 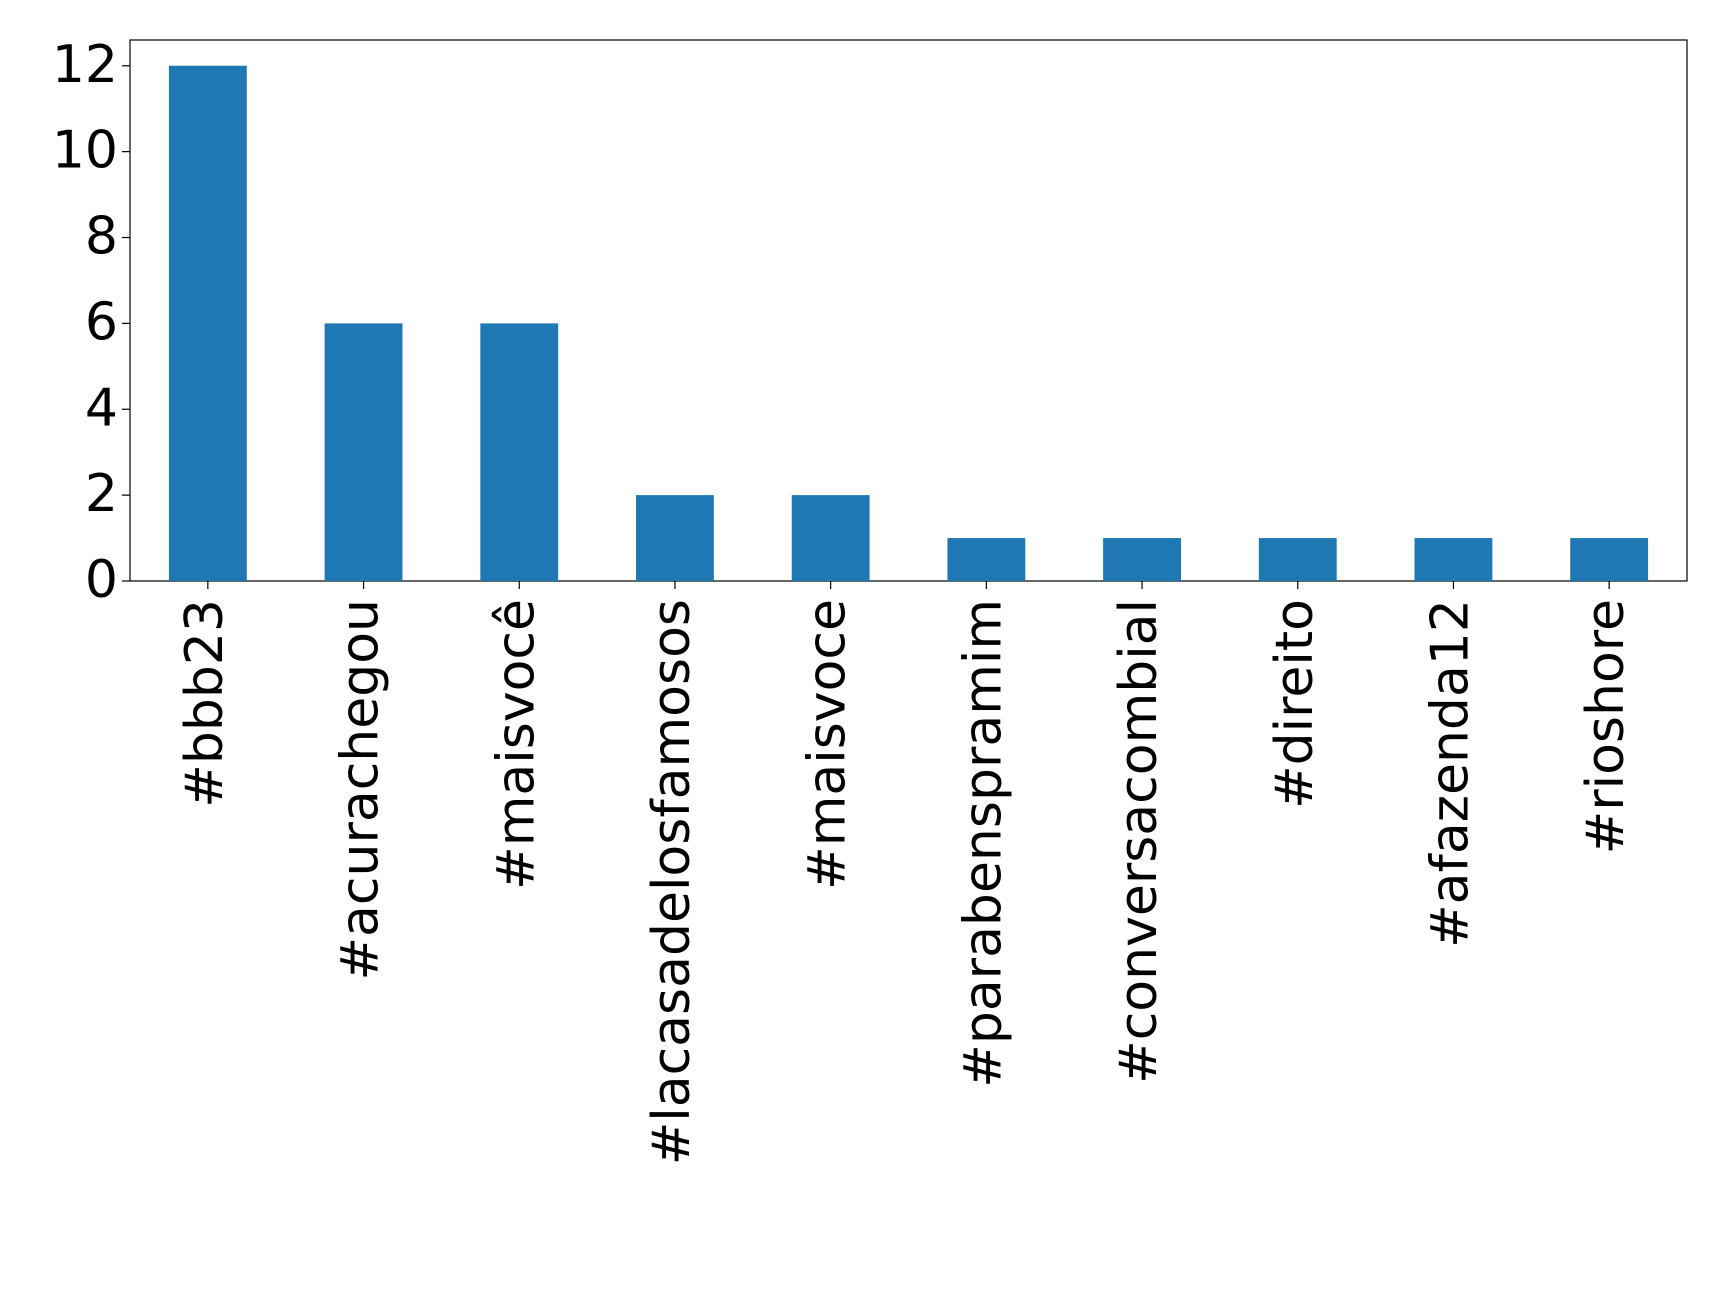 I want to click on y-tick-label: 2, so click(x=101, y=494).